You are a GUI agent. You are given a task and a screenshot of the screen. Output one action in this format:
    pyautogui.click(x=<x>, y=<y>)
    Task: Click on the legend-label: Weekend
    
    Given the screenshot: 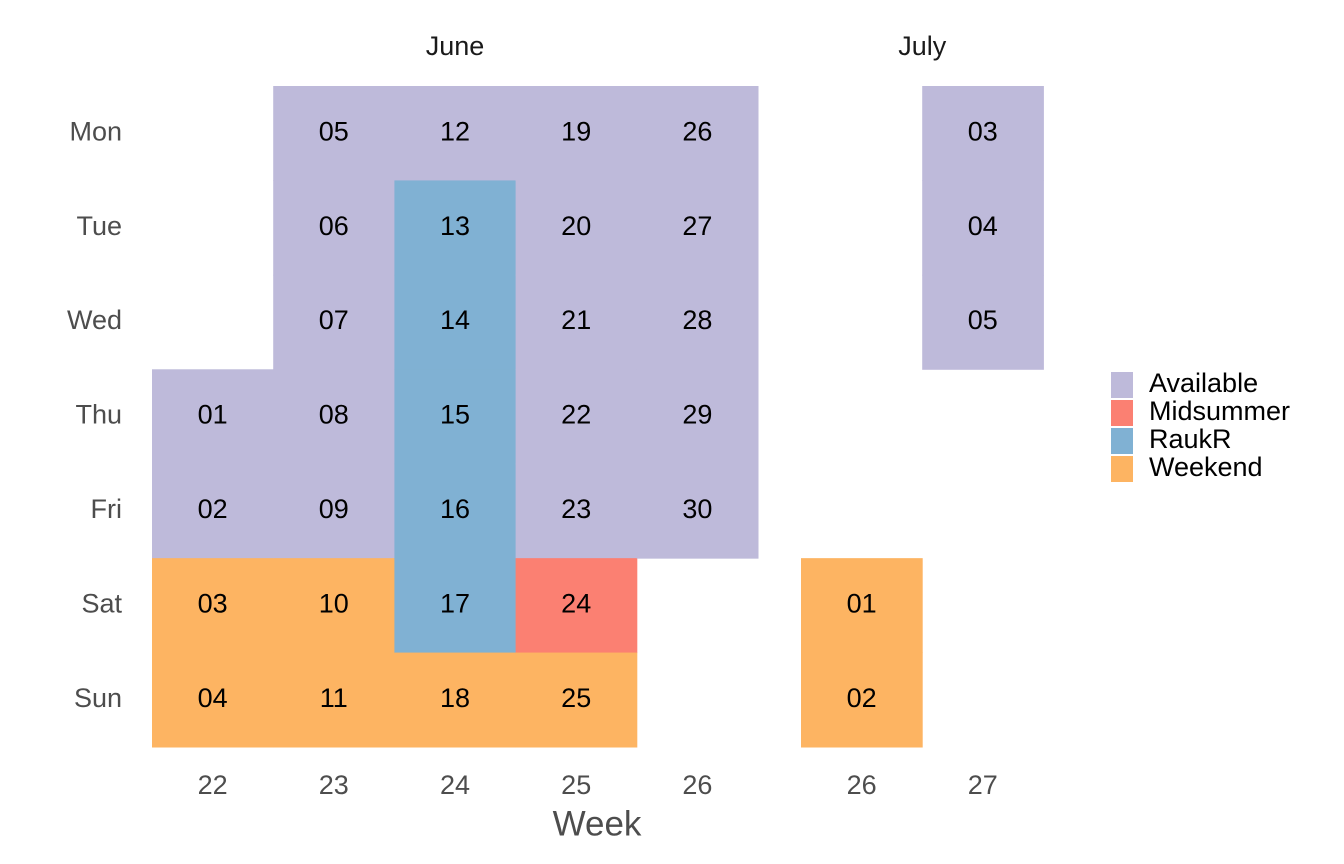 What is the action you would take?
    pyautogui.click(x=1206, y=467)
    